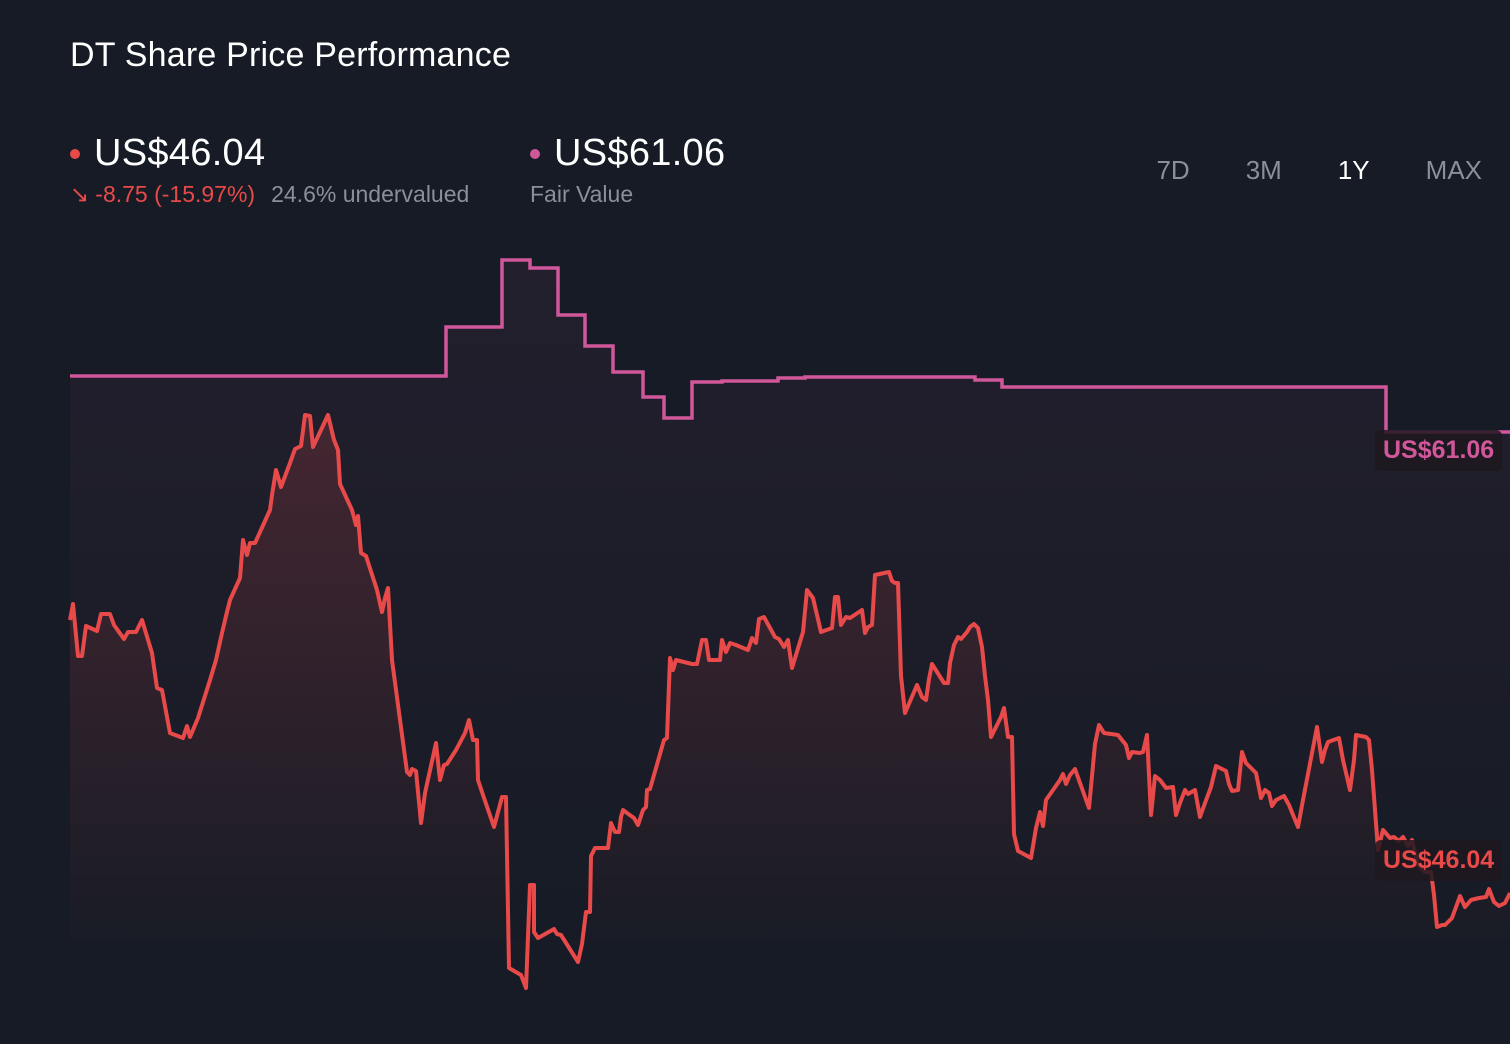 Image resolution: width=1510 pixels, height=1044 pixels. Describe the element at coordinates (1353, 170) in the screenshot. I see `timeframe-1y: 1Y` at that location.